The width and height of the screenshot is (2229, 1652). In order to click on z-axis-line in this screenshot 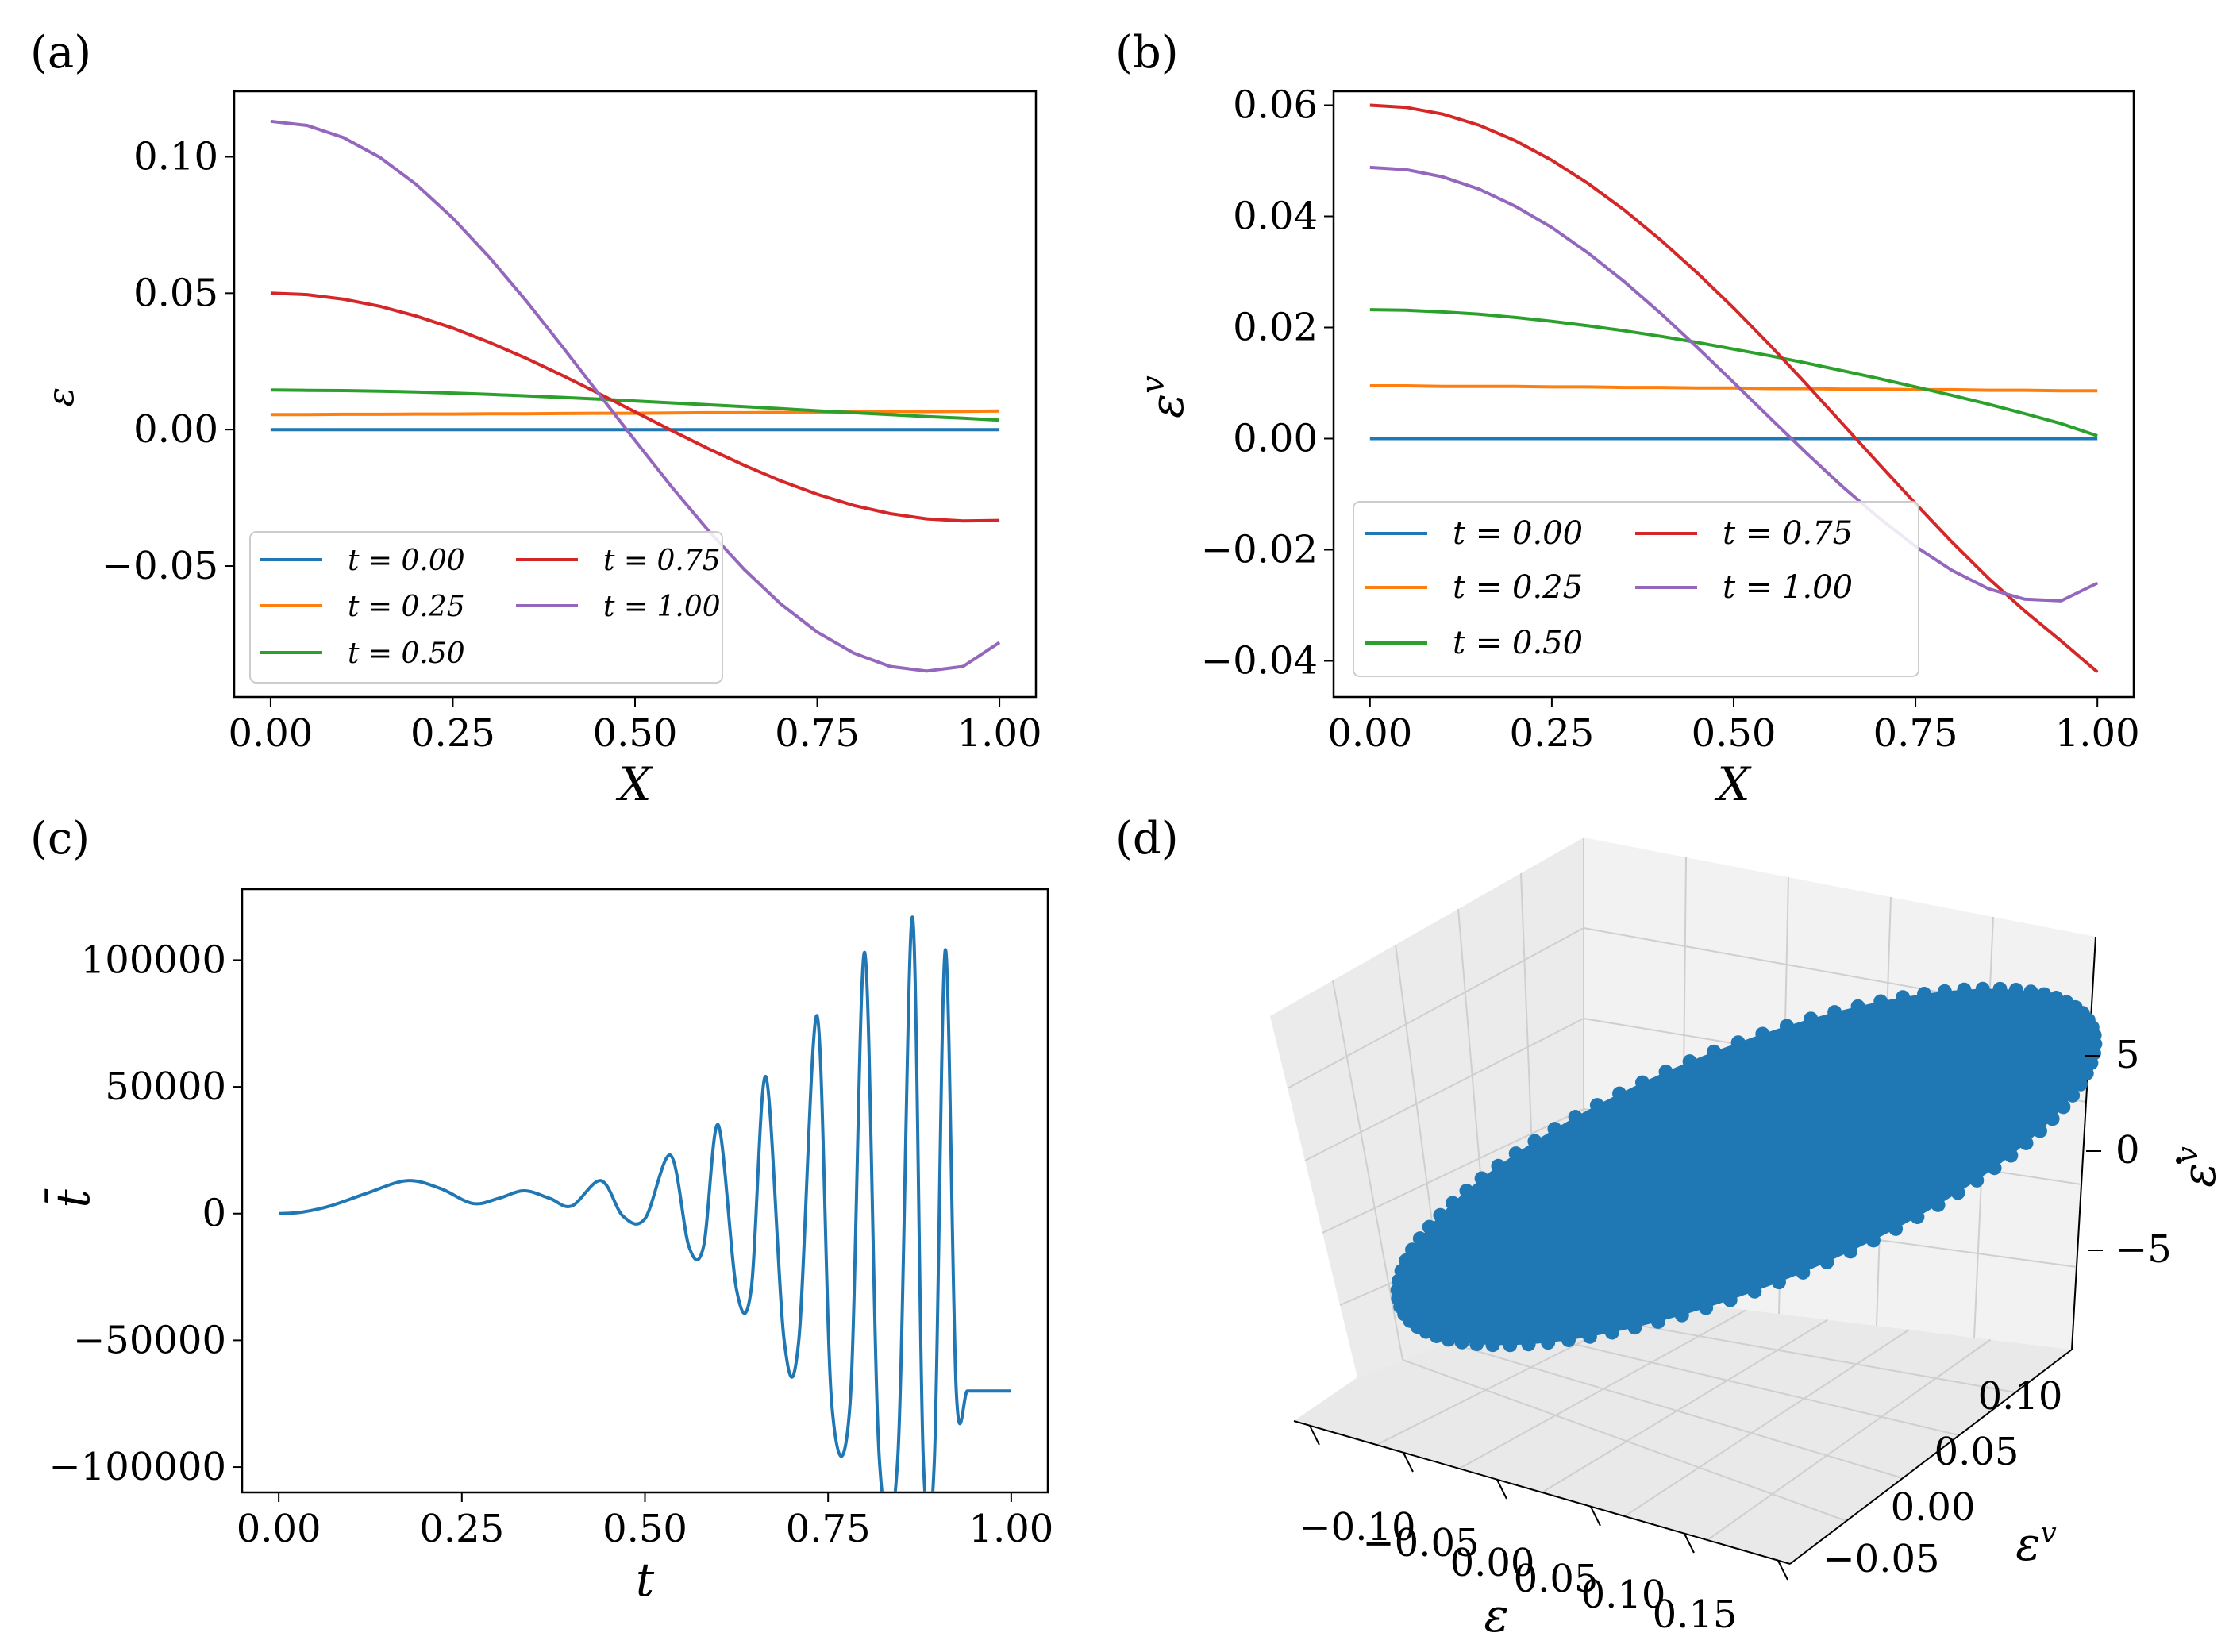, I will do `click(2083, 1143)`.